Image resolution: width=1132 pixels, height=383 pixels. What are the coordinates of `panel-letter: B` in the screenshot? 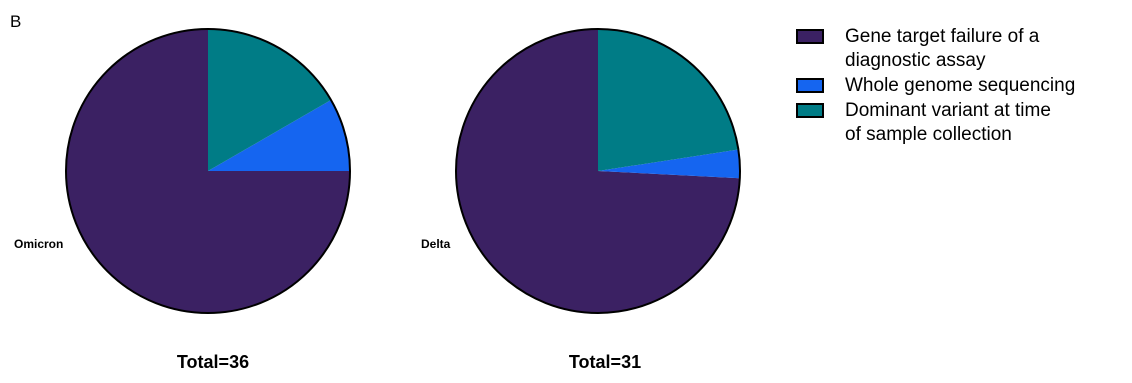 It's located at (16, 21).